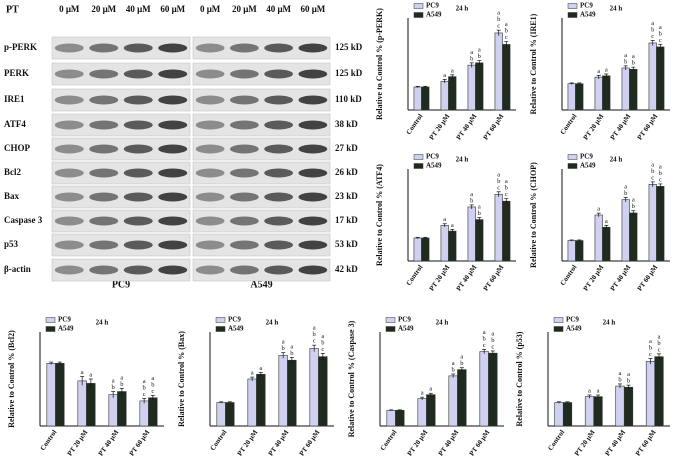  Describe the element at coordinates (348, 99) in the screenshot. I see `size-label: 110 kD` at that location.